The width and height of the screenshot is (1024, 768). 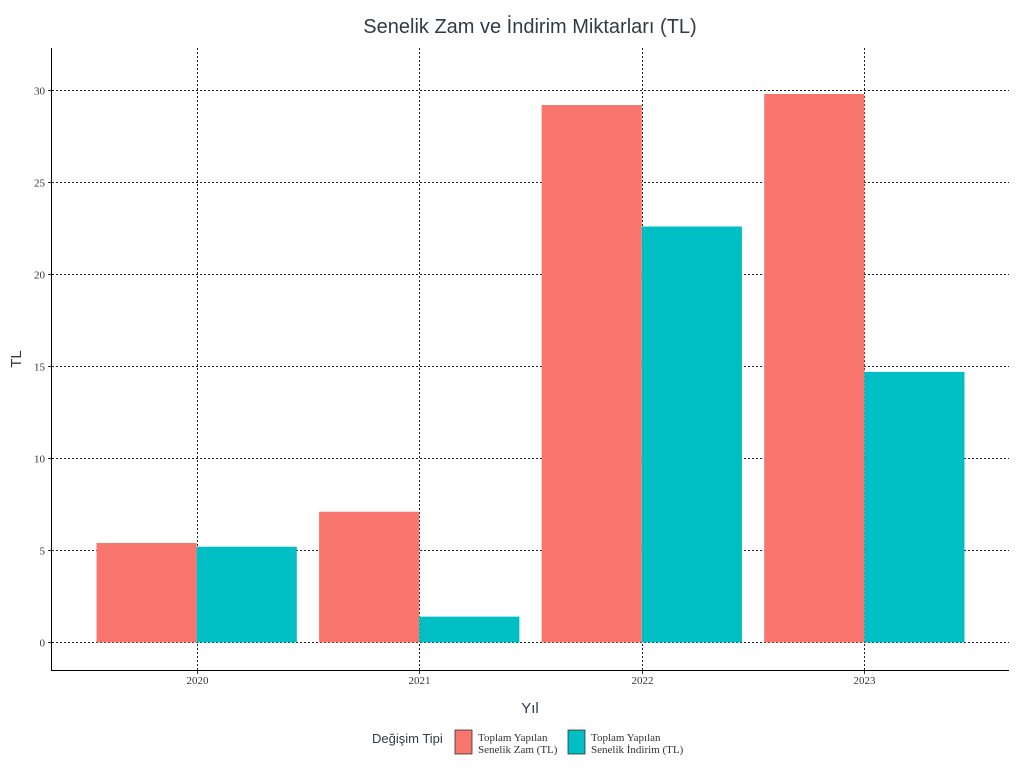 I want to click on bar-indirim-2023, so click(x=914, y=507).